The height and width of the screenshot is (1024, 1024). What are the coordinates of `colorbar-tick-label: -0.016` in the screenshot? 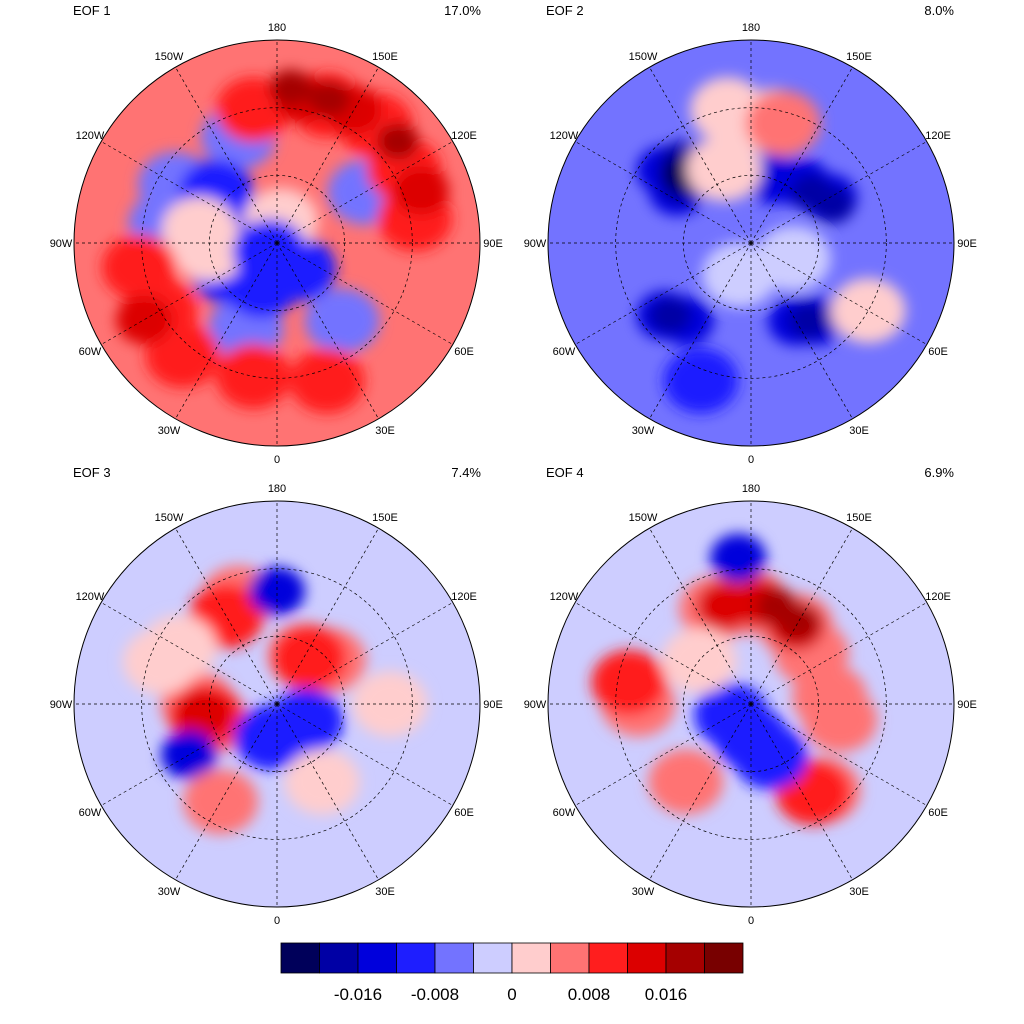 It's located at (358, 994).